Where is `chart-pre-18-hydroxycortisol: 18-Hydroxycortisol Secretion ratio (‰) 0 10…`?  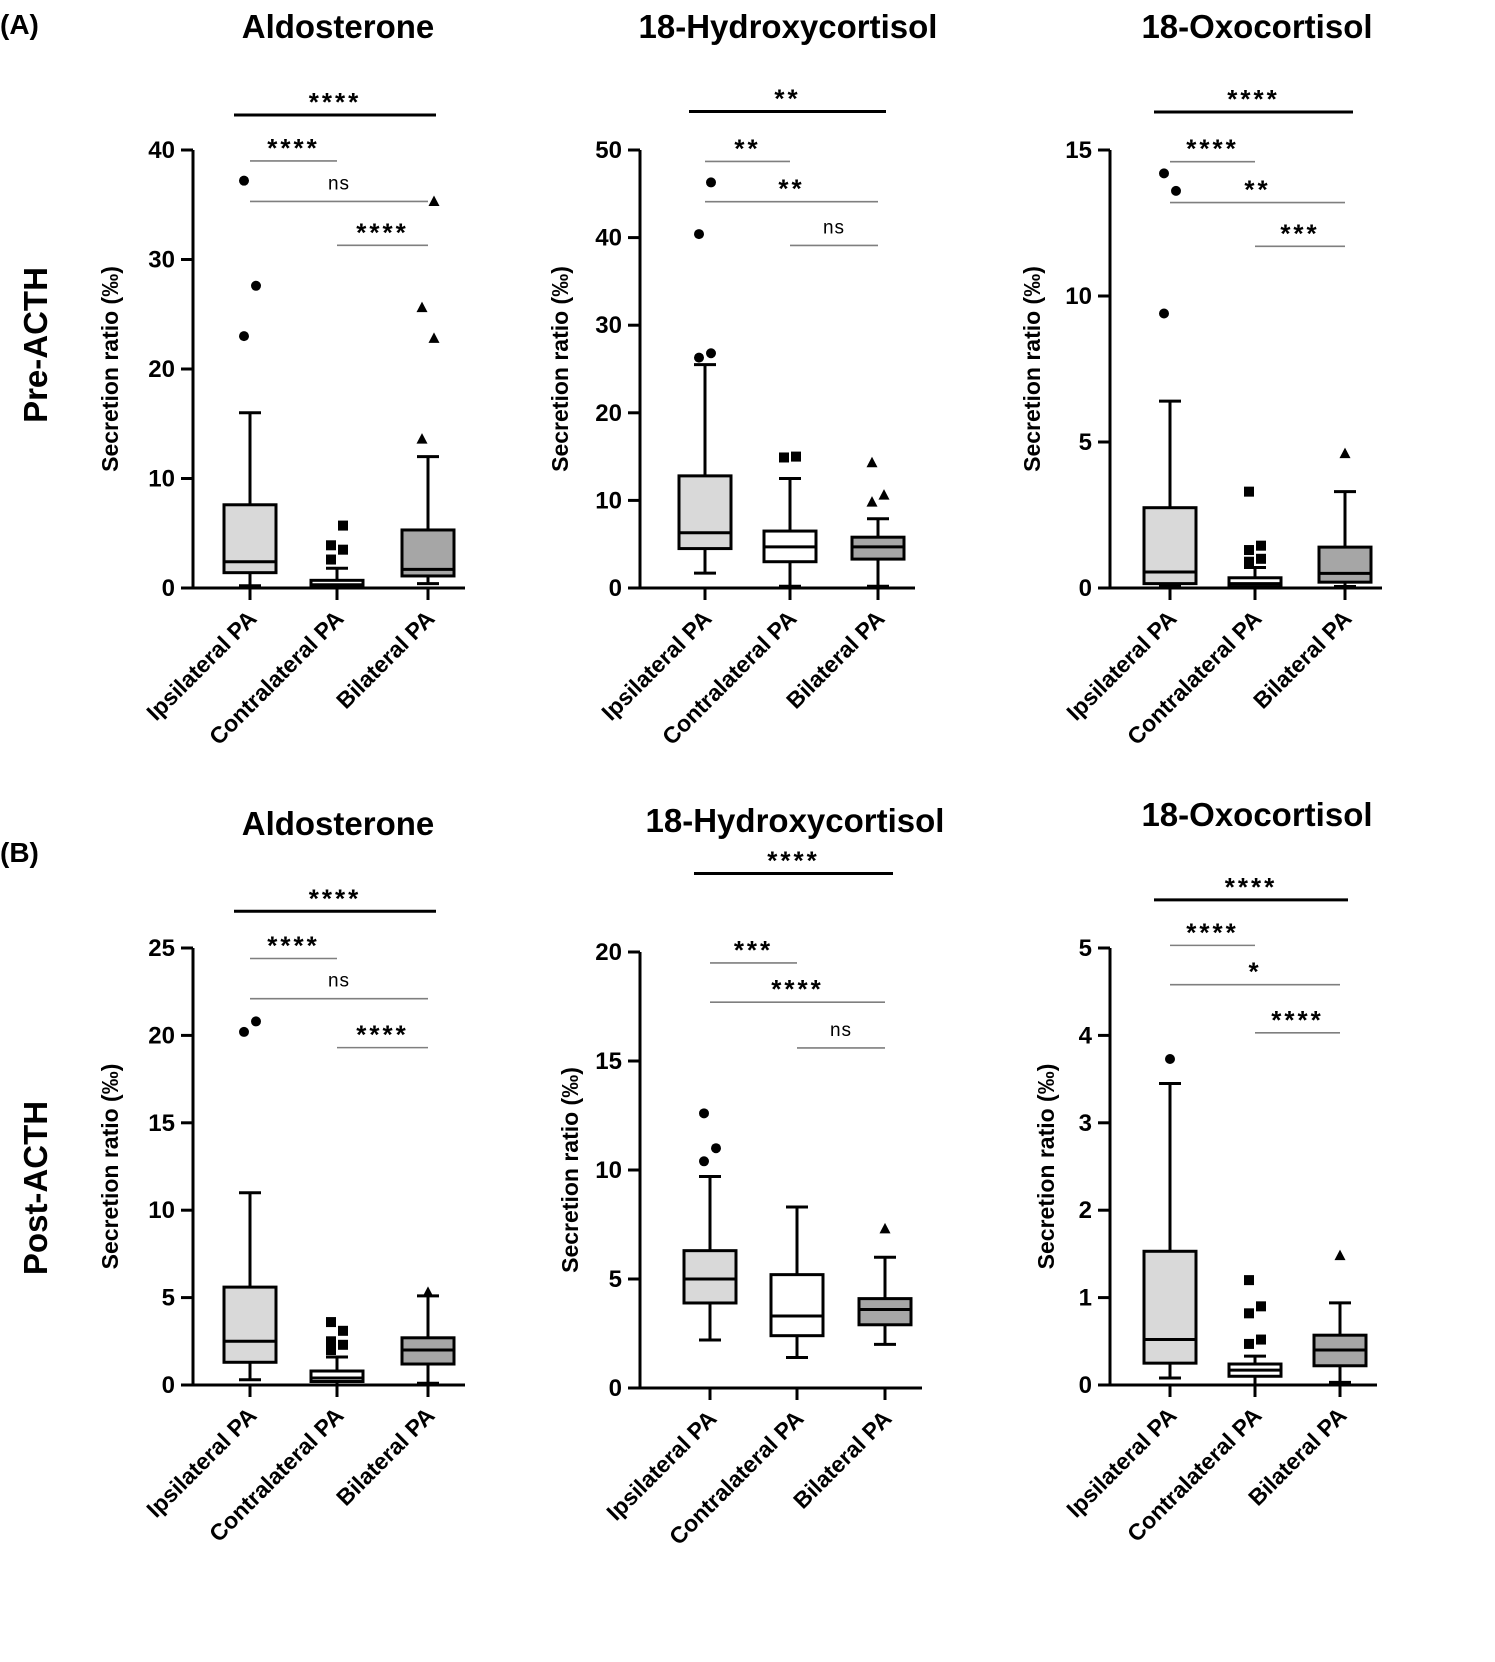
chart-pre-18-hydroxycortisol: 18-Hydroxycortisol Secretion ratio (‰) 0 10… is located at coordinates (742, 379).